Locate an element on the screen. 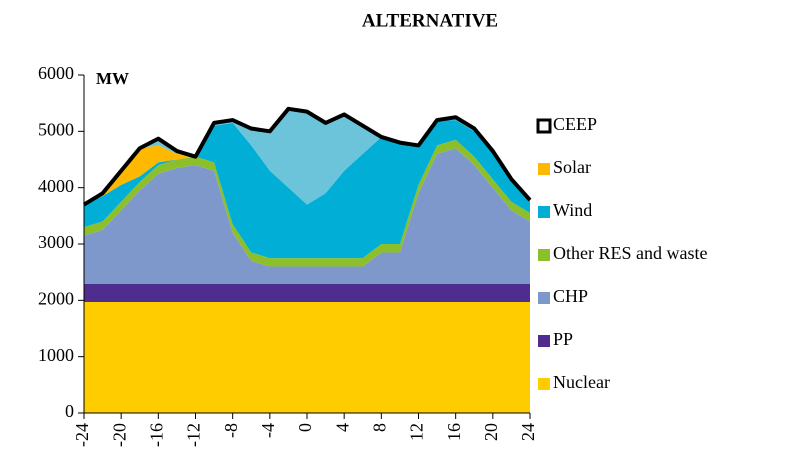  x-tick-label: -8 is located at coordinates (231, 430).